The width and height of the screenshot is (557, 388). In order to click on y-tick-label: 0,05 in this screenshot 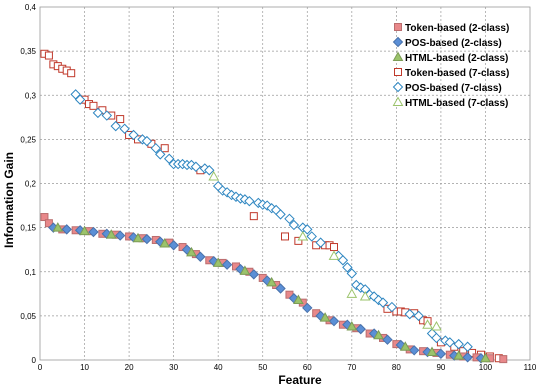, I will do `click(28, 316)`.